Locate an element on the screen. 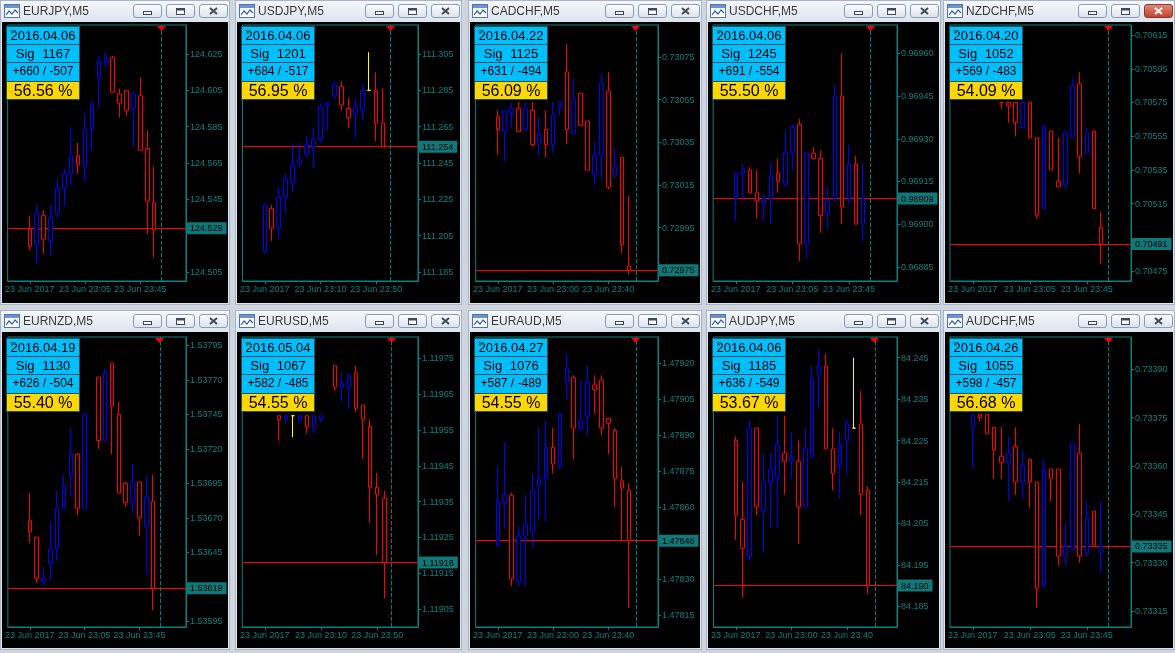 The width and height of the screenshot is (1175, 653). y-tick-label: 84.245 is located at coordinates (915, 357).